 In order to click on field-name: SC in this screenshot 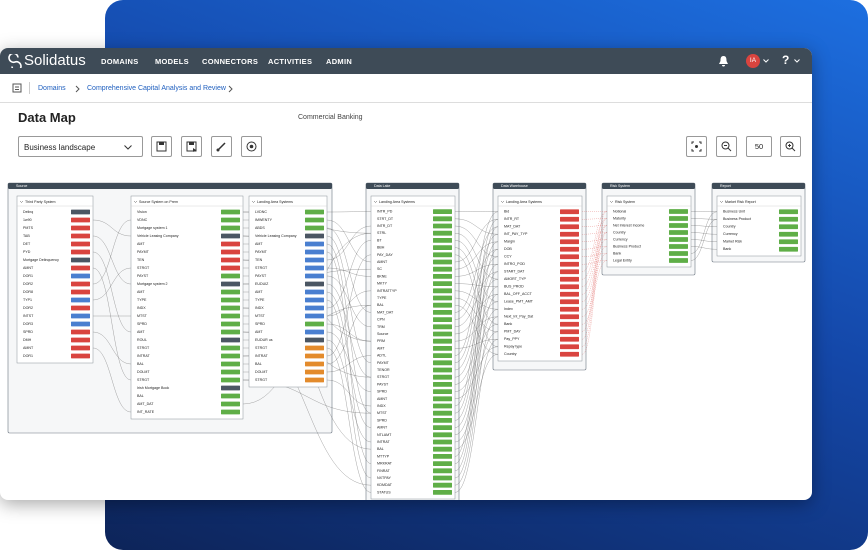, I will do `click(379, 269)`.